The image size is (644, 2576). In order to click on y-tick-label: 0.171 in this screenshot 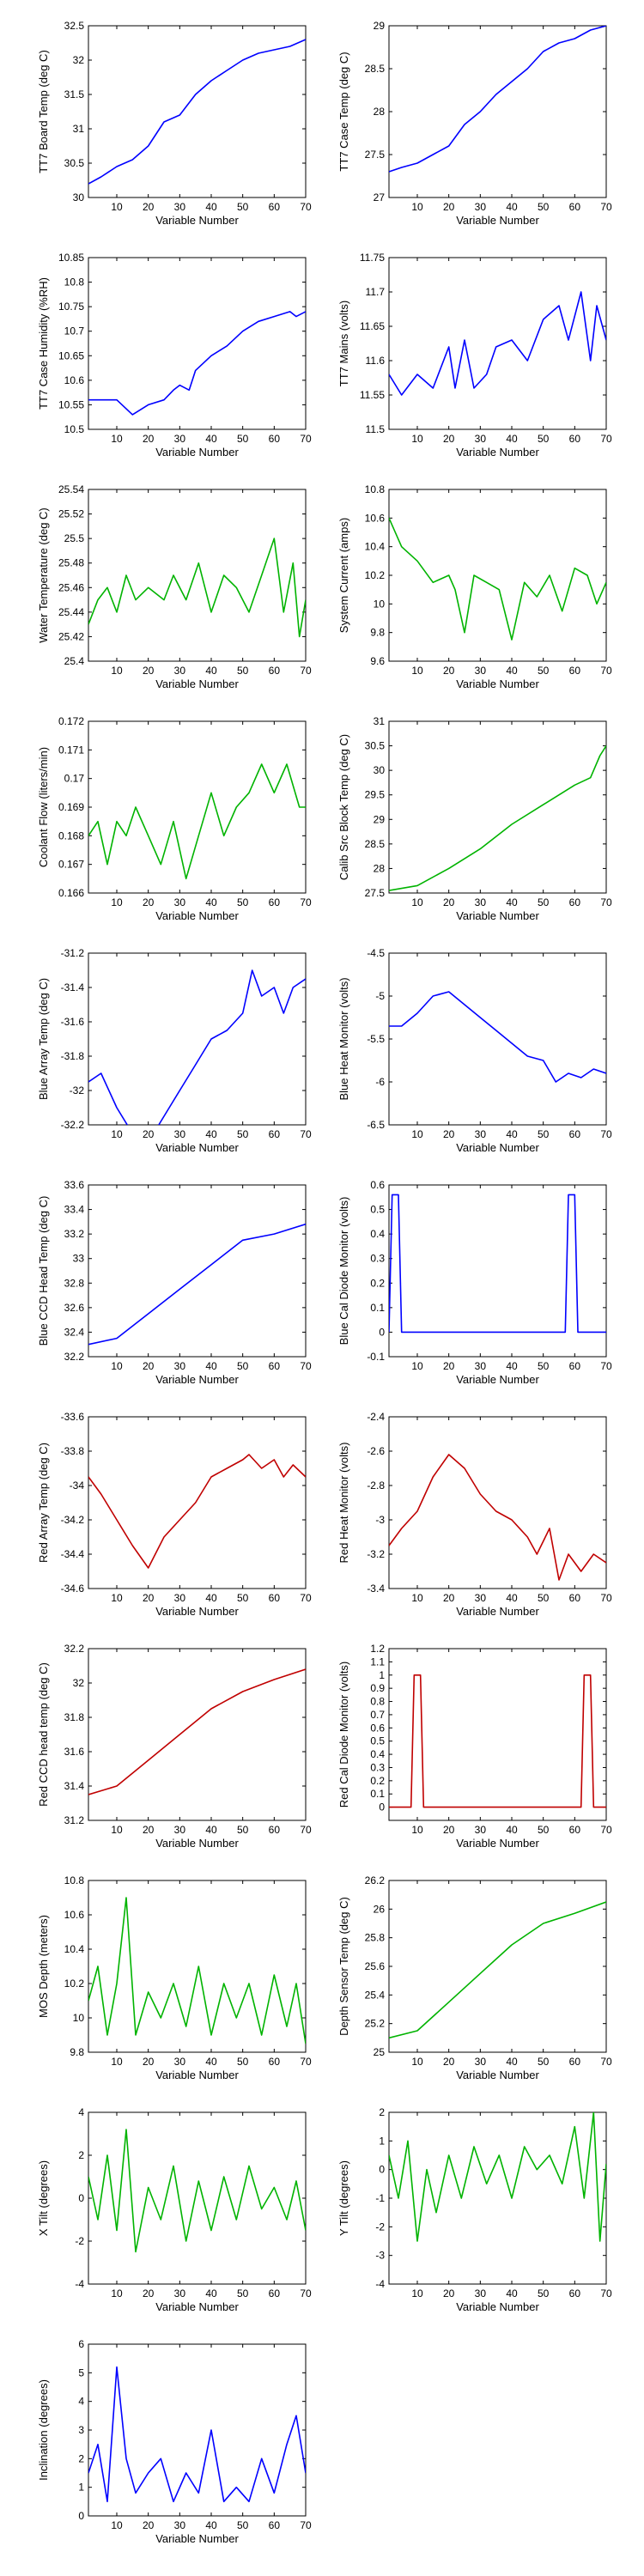, I will do `click(71, 750)`.